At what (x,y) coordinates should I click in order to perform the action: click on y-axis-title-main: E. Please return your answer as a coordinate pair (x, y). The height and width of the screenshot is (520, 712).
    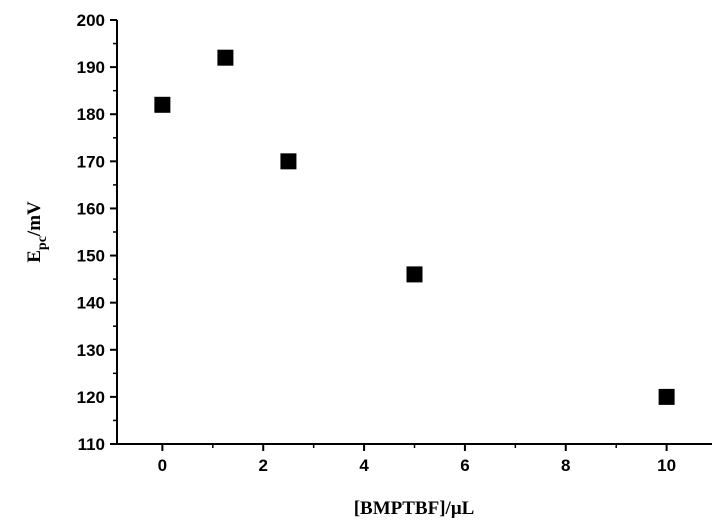
    Looking at the image, I should click on (34, 256).